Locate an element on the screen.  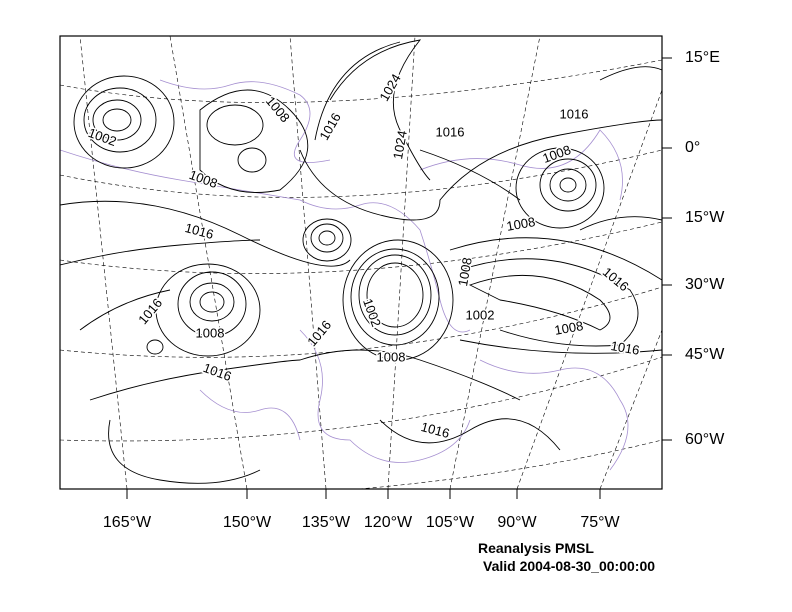
bottom-label: 135°W is located at coordinates (326, 522).